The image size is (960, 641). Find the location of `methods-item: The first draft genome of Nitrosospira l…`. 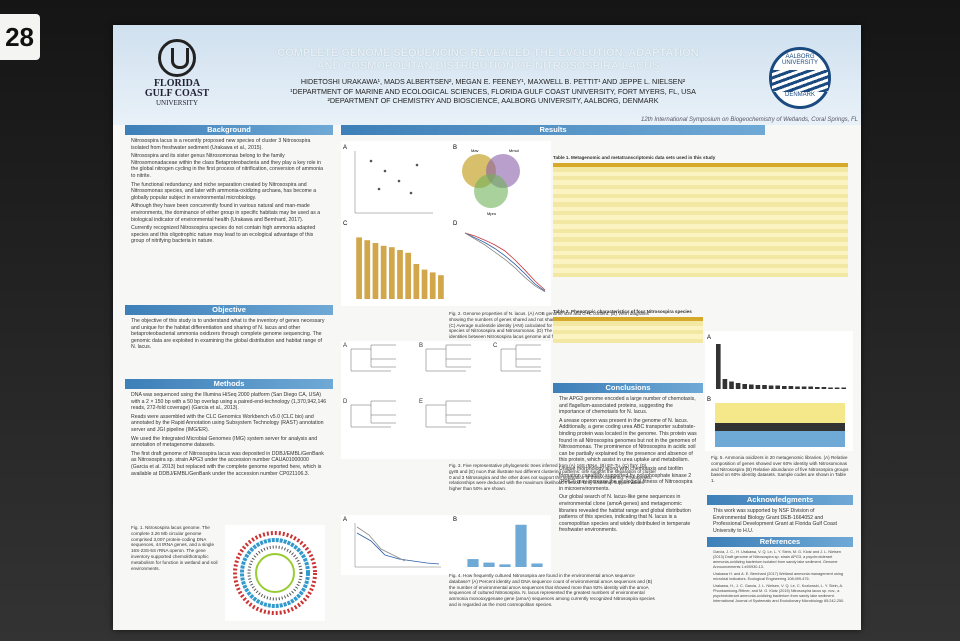

methods-item: The first draft genome of Nitrosospira l… is located at coordinates (227, 463).